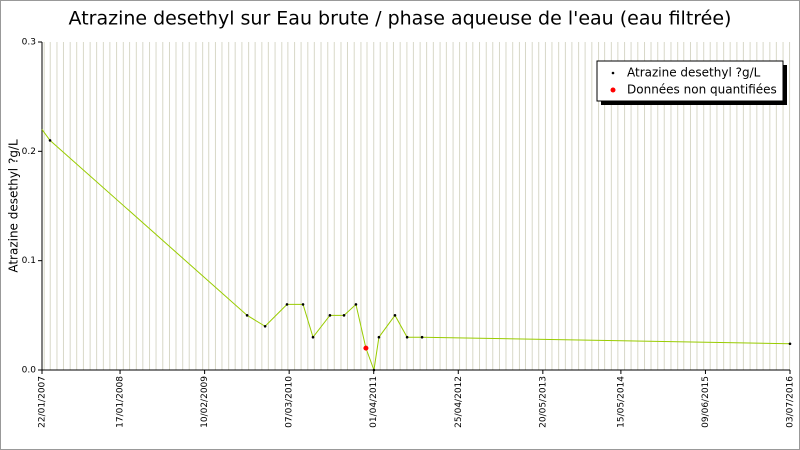  Describe the element at coordinates (459, 402) in the screenshot. I see `x-tick-label: 25/04/2012` at that location.